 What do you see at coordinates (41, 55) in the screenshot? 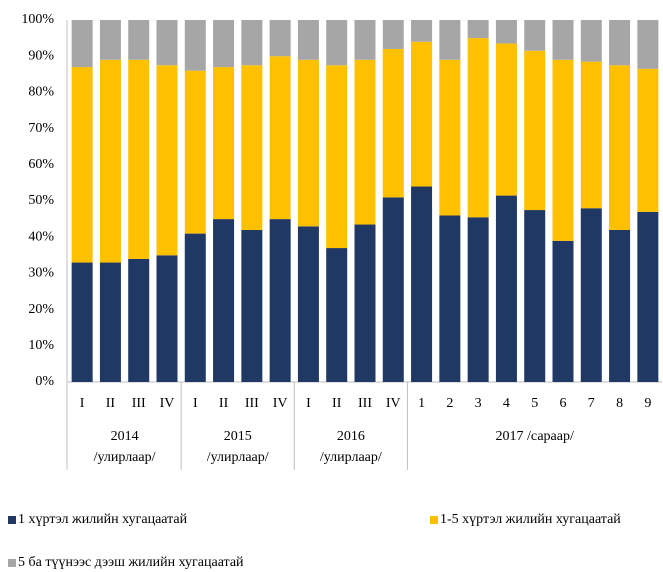
I see `y-tick-label: 90%` at bounding box center [41, 55].